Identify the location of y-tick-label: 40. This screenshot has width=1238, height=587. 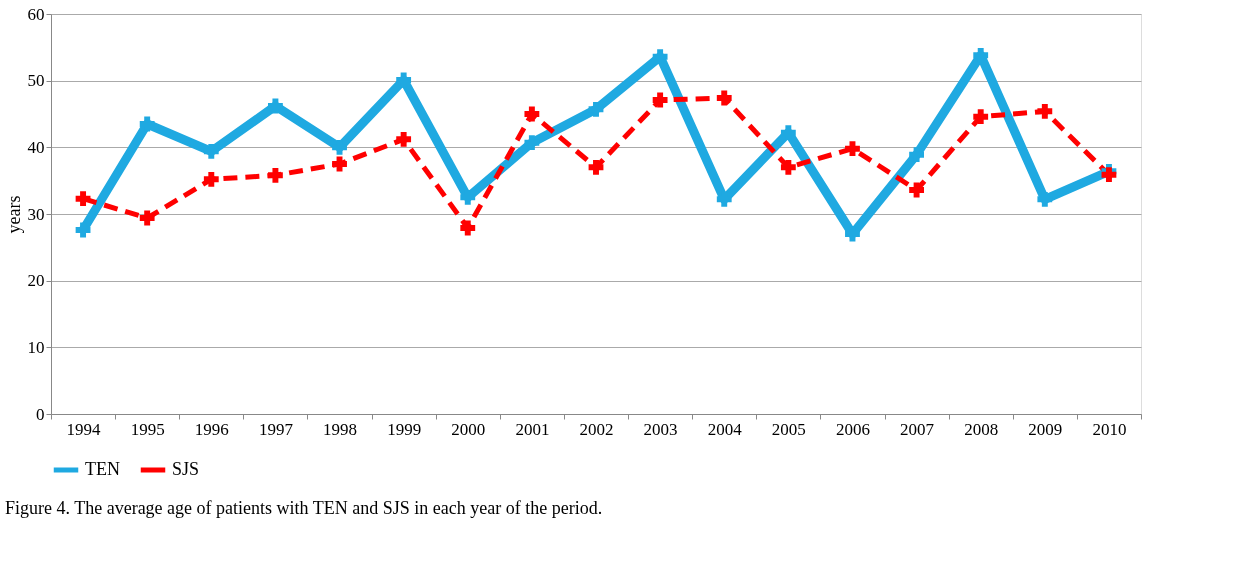
(36, 147).